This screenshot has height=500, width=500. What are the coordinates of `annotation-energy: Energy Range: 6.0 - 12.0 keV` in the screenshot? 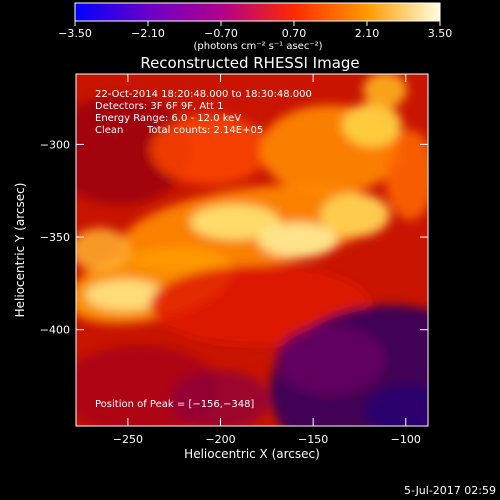 It's located at (168, 118).